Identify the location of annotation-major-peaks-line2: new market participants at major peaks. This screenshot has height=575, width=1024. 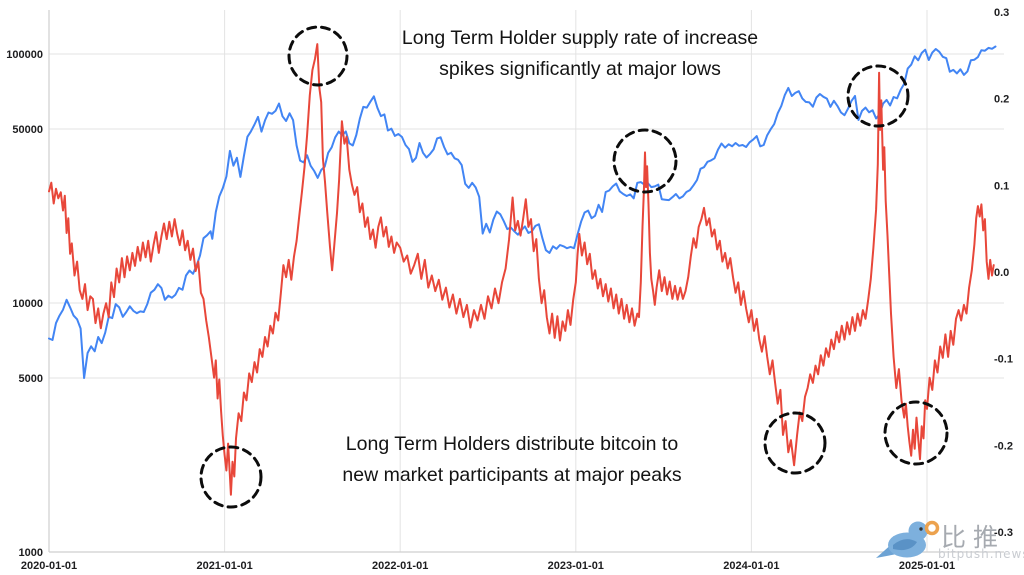
(512, 475).